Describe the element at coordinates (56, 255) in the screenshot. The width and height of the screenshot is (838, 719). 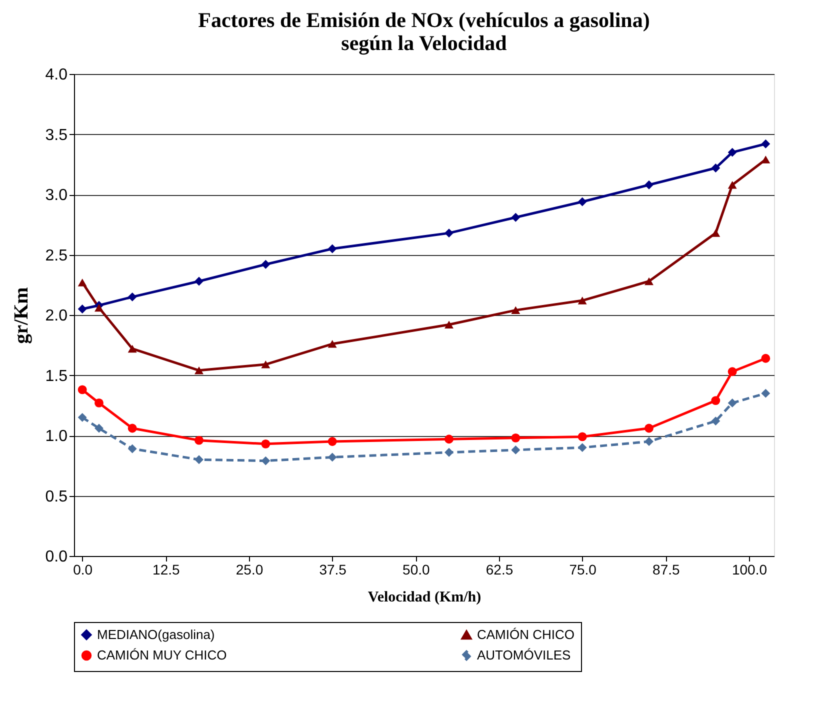
I see `y-tick-label: 2.5` at that location.